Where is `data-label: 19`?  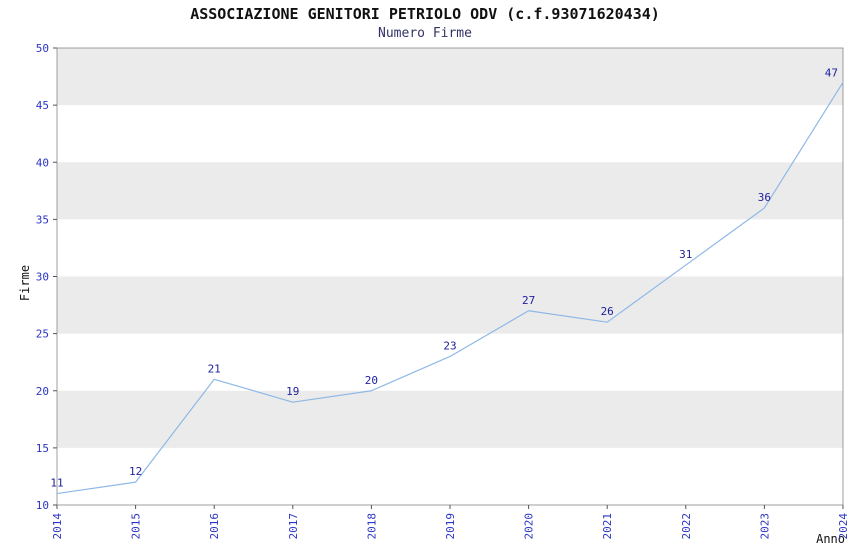 data-label: 19 is located at coordinates (292, 391).